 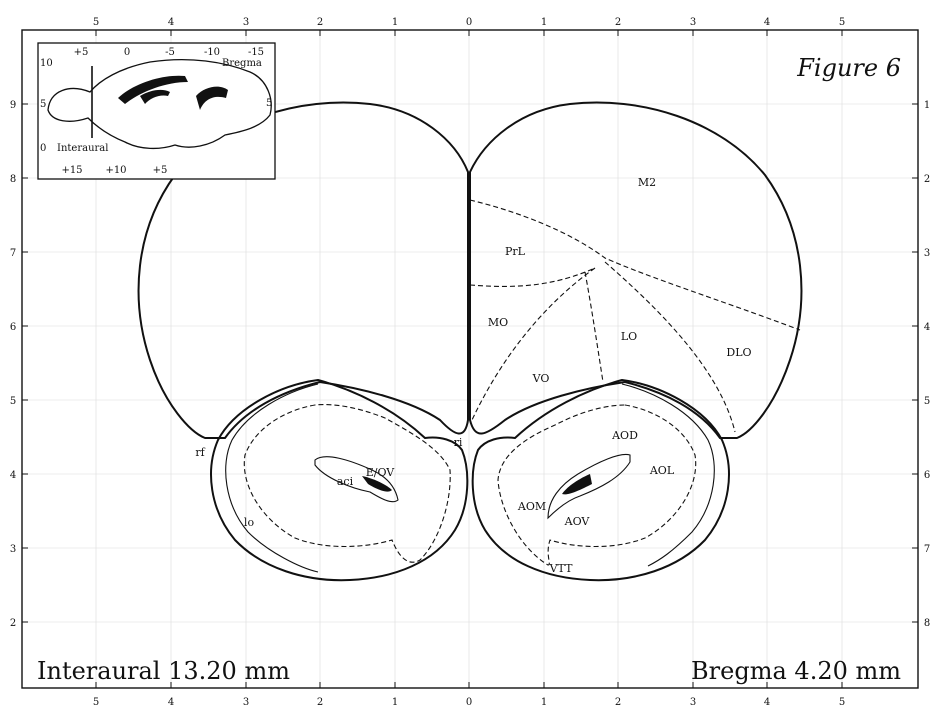 What do you see at coordinates (647, 182) in the screenshot?
I see `label-m2: M2` at bounding box center [647, 182].